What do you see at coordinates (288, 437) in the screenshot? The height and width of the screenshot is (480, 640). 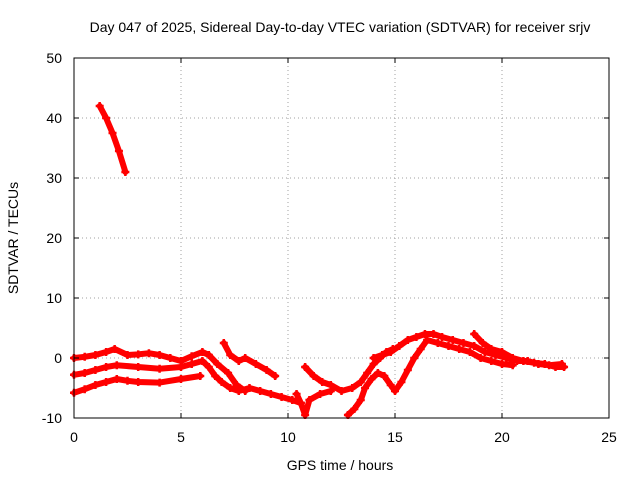 I see `x-tick-label: 10` at bounding box center [288, 437].